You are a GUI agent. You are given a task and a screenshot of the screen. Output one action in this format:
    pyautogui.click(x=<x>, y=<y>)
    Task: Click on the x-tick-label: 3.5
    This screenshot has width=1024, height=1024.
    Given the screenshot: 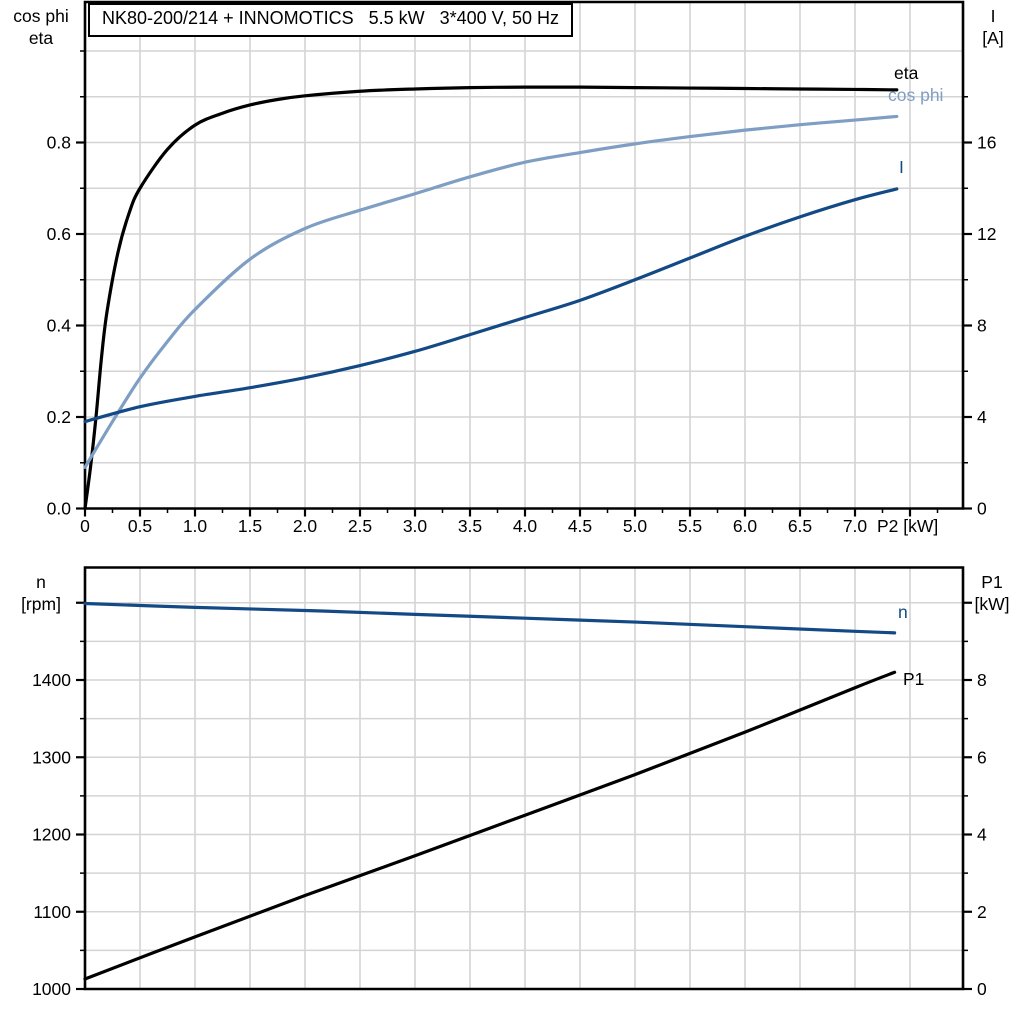 What is the action you would take?
    pyautogui.click(x=470, y=526)
    